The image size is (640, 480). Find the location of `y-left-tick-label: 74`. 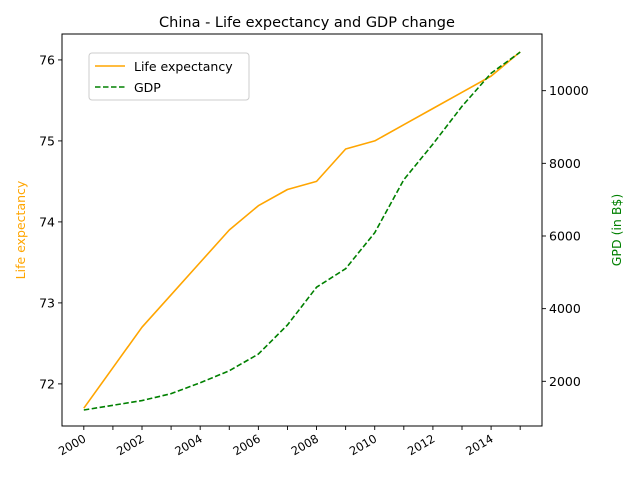

y-left-tick-label: 74 is located at coordinates (47, 221).